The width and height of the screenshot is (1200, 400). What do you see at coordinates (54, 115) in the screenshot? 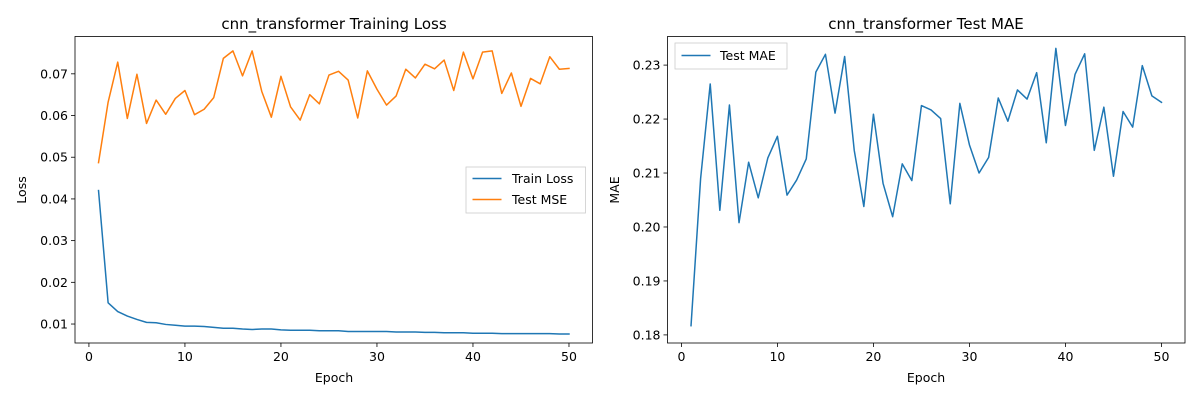
I see `y-tick-label: 0.06` at bounding box center [54, 115].